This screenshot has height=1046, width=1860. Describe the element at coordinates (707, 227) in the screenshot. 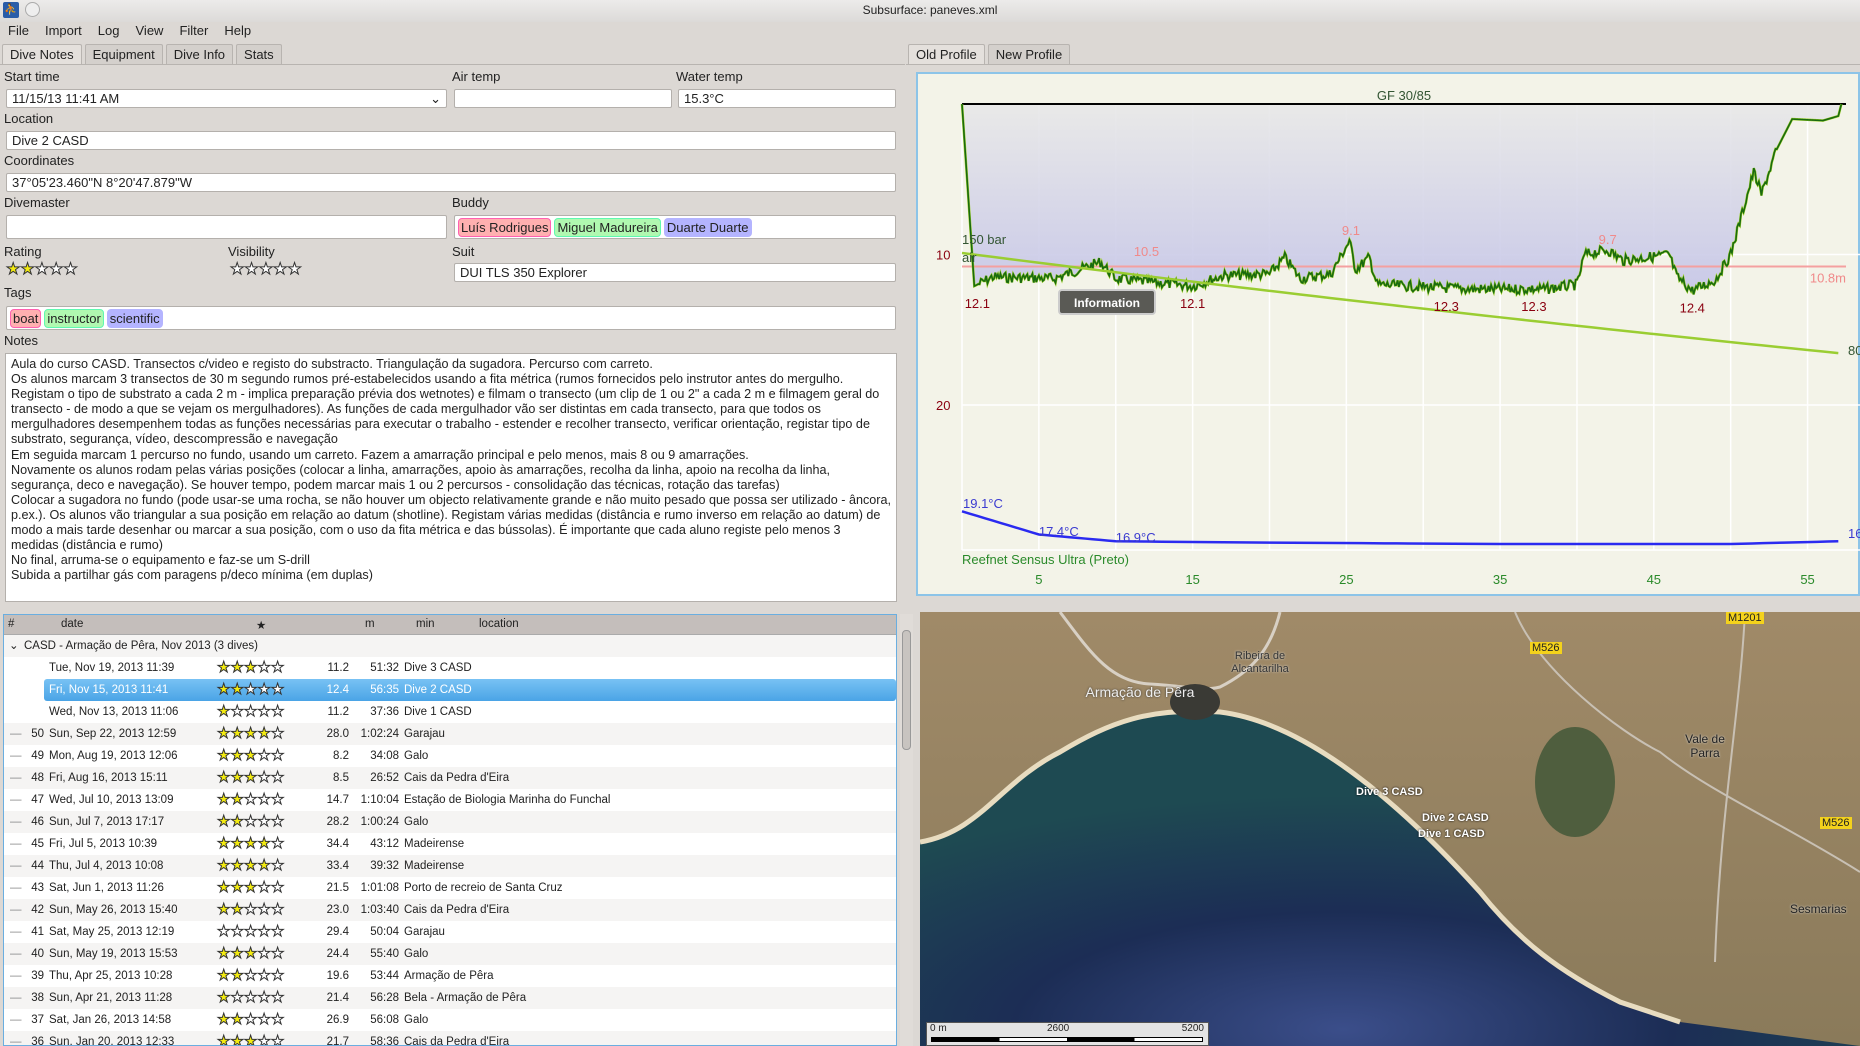

I see `buddy-chip: Duarte Duarte` at that location.